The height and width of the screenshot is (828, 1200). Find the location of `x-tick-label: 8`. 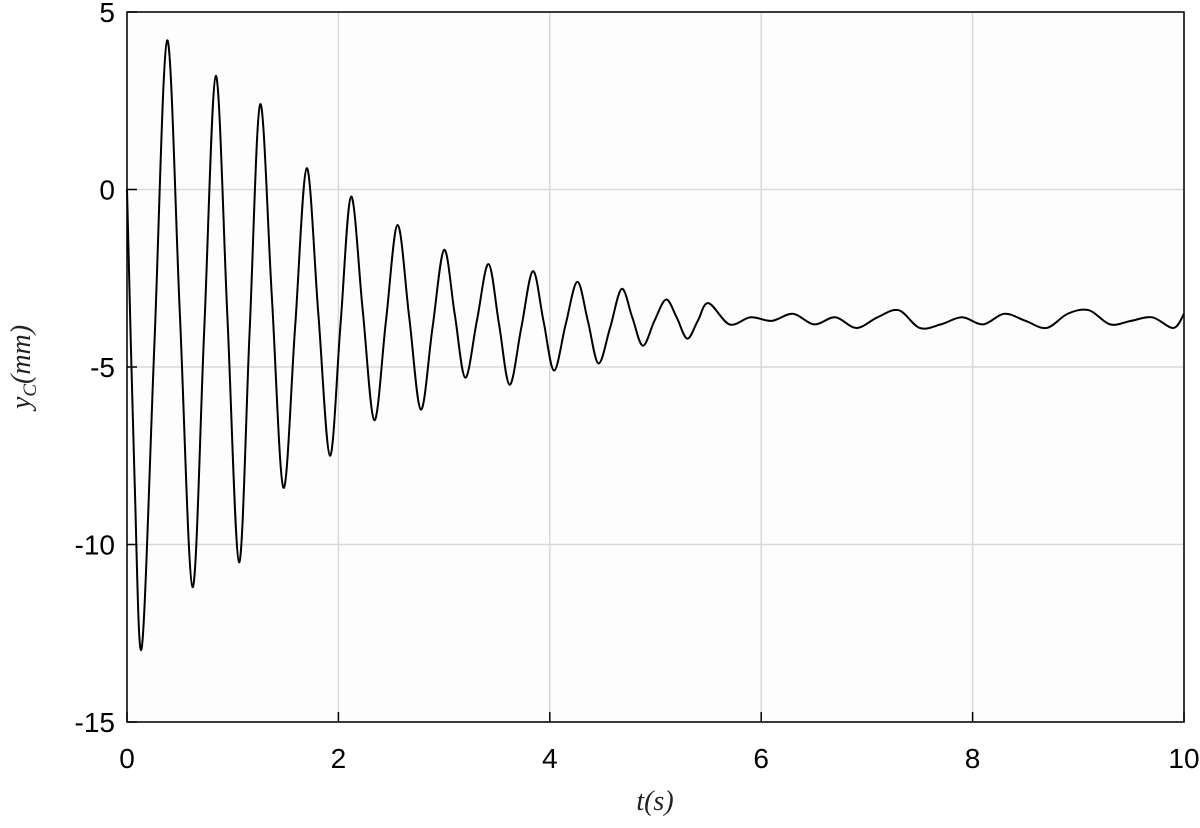

x-tick-label: 8 is located at coordinates (973, 758).